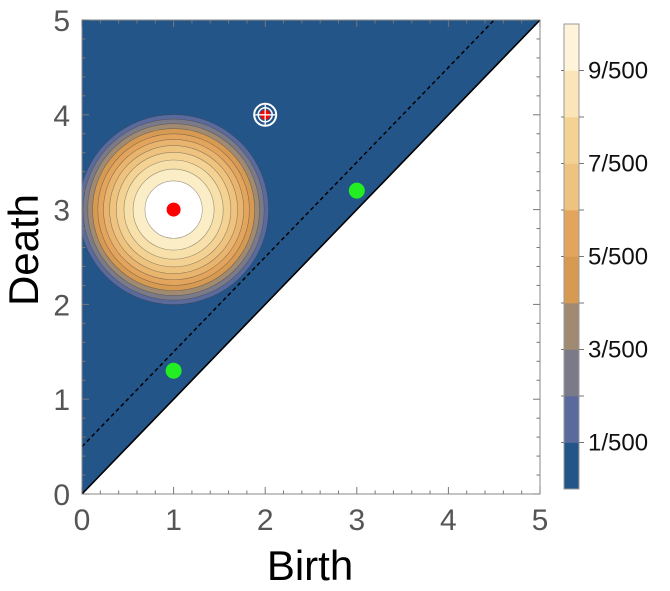  What do you see at coordinates (618, 71) in the screenshot?
I see `colorbar-label: 9/500` at bounding box center [618, 71].